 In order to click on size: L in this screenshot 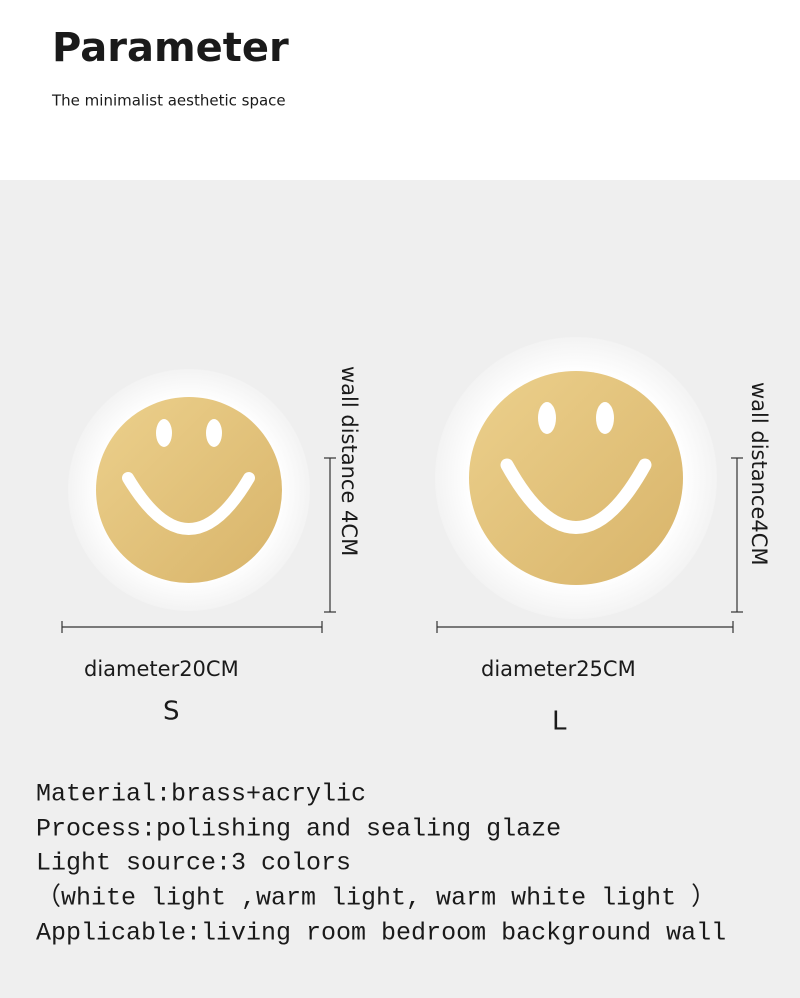, I will do `click(559, 722)`.